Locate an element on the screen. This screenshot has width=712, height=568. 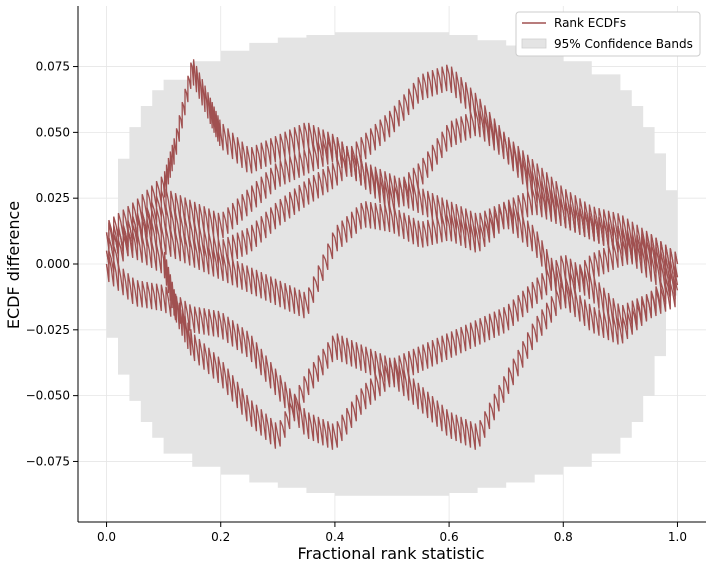
y-tick-label-5: 0.050 is located at coordinates (53, 132).